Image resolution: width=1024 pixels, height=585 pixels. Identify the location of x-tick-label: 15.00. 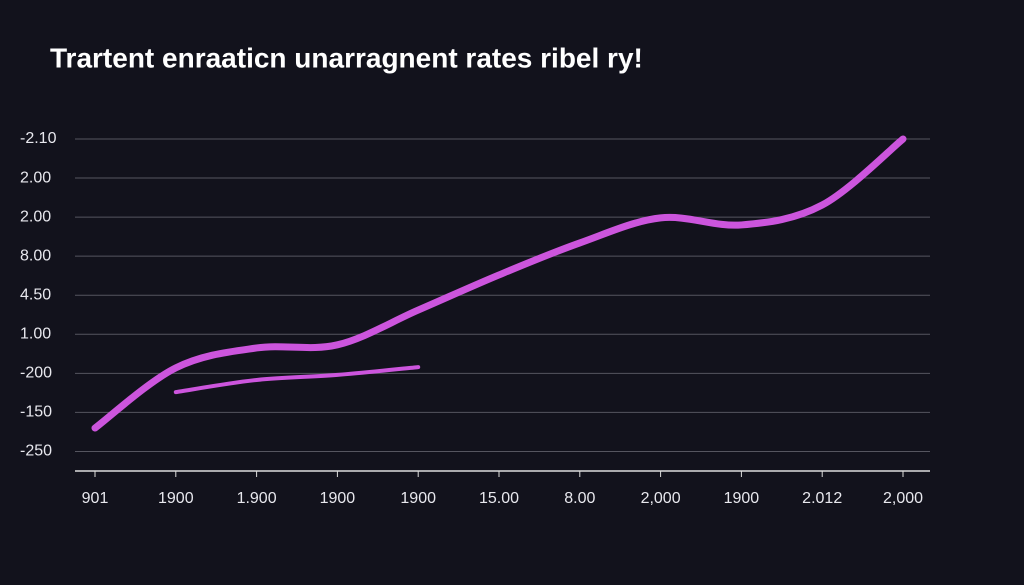
(499, 498).